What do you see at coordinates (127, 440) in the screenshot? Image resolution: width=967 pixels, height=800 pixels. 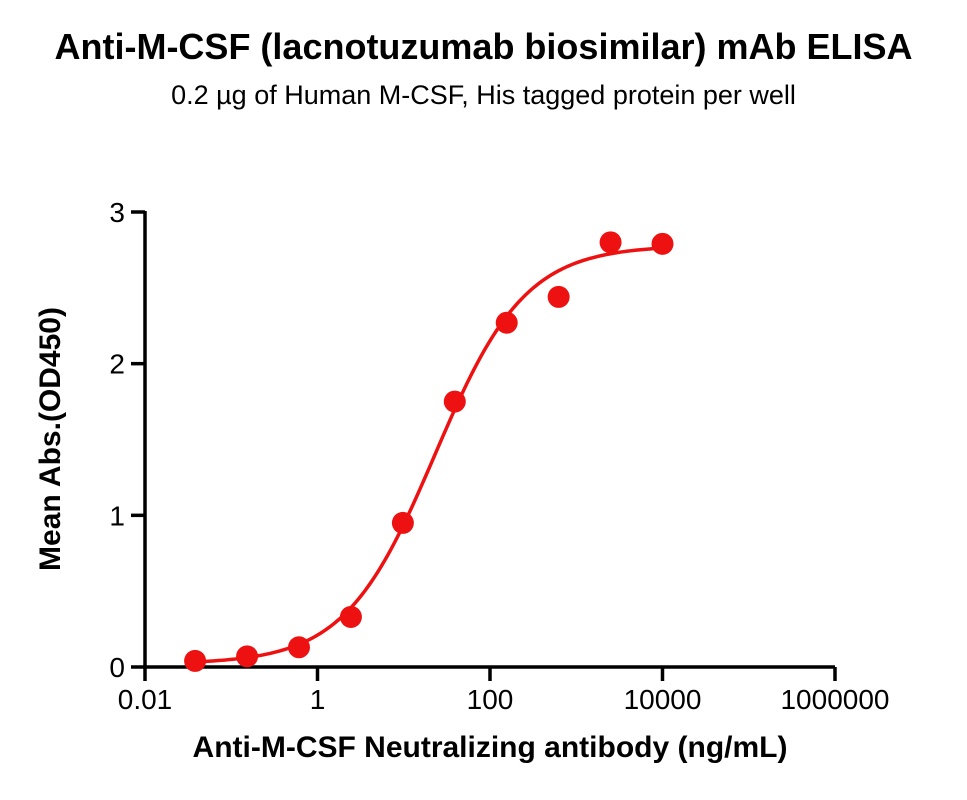 I see `y-axis-ticks: 0 1 2 3` at bounding box center [127, 440].